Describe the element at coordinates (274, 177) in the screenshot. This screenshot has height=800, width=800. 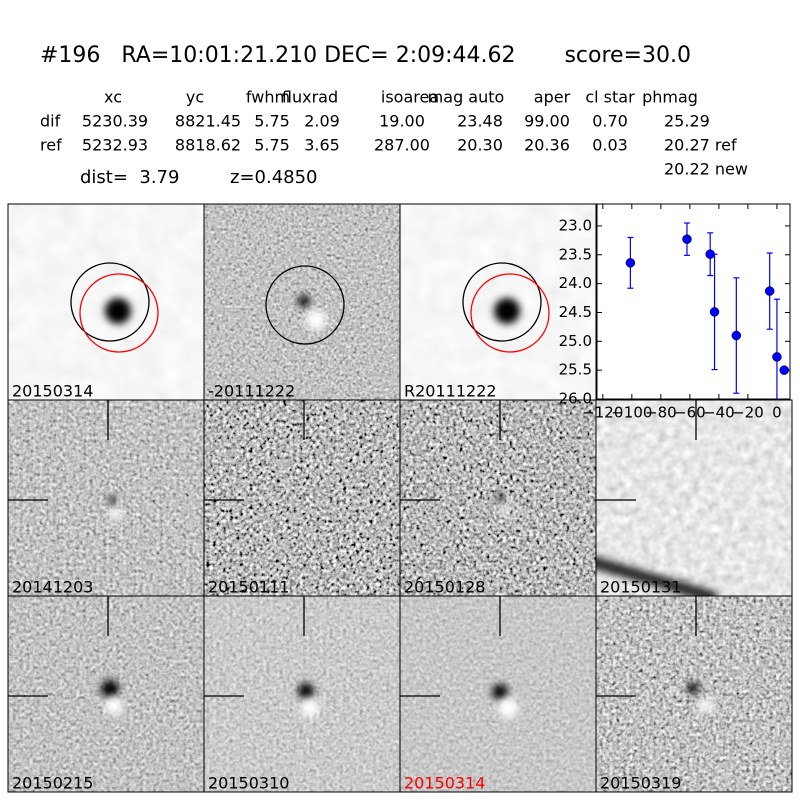
I see `redshift: z=0.4850` at that location.